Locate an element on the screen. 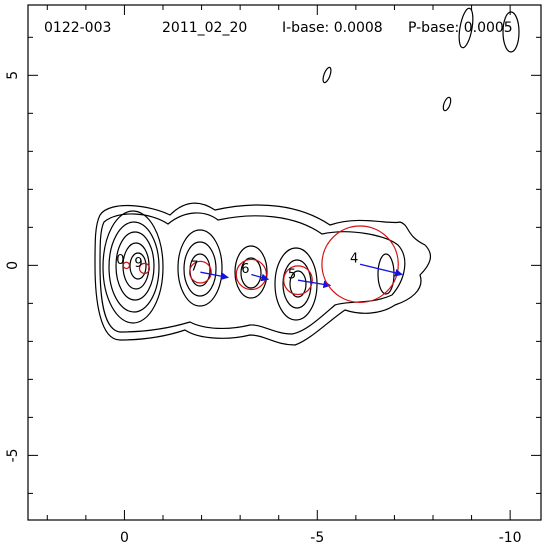 The image size is (549, 550). component-label: 7 is located at coordinates (194, 267).